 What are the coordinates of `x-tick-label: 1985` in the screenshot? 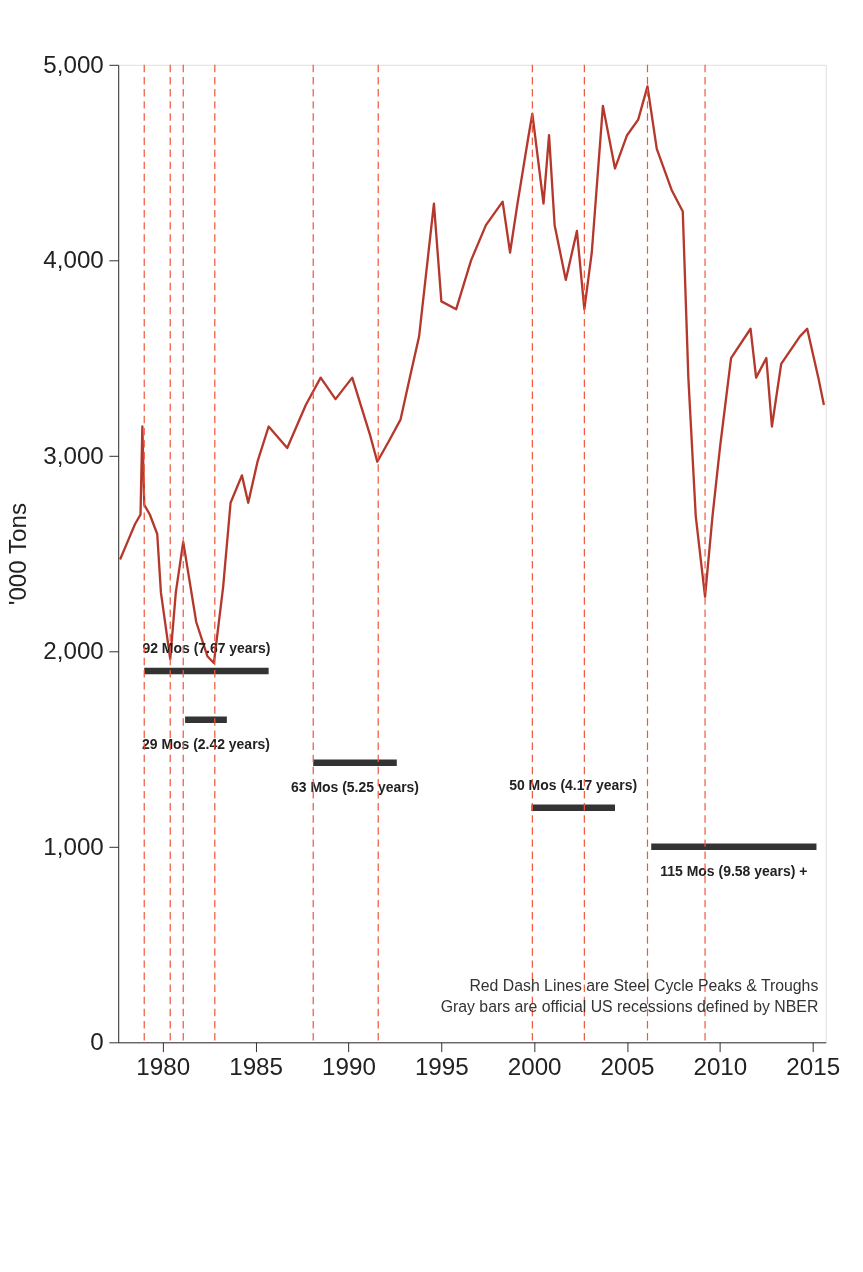 It's located at (256, 1067).